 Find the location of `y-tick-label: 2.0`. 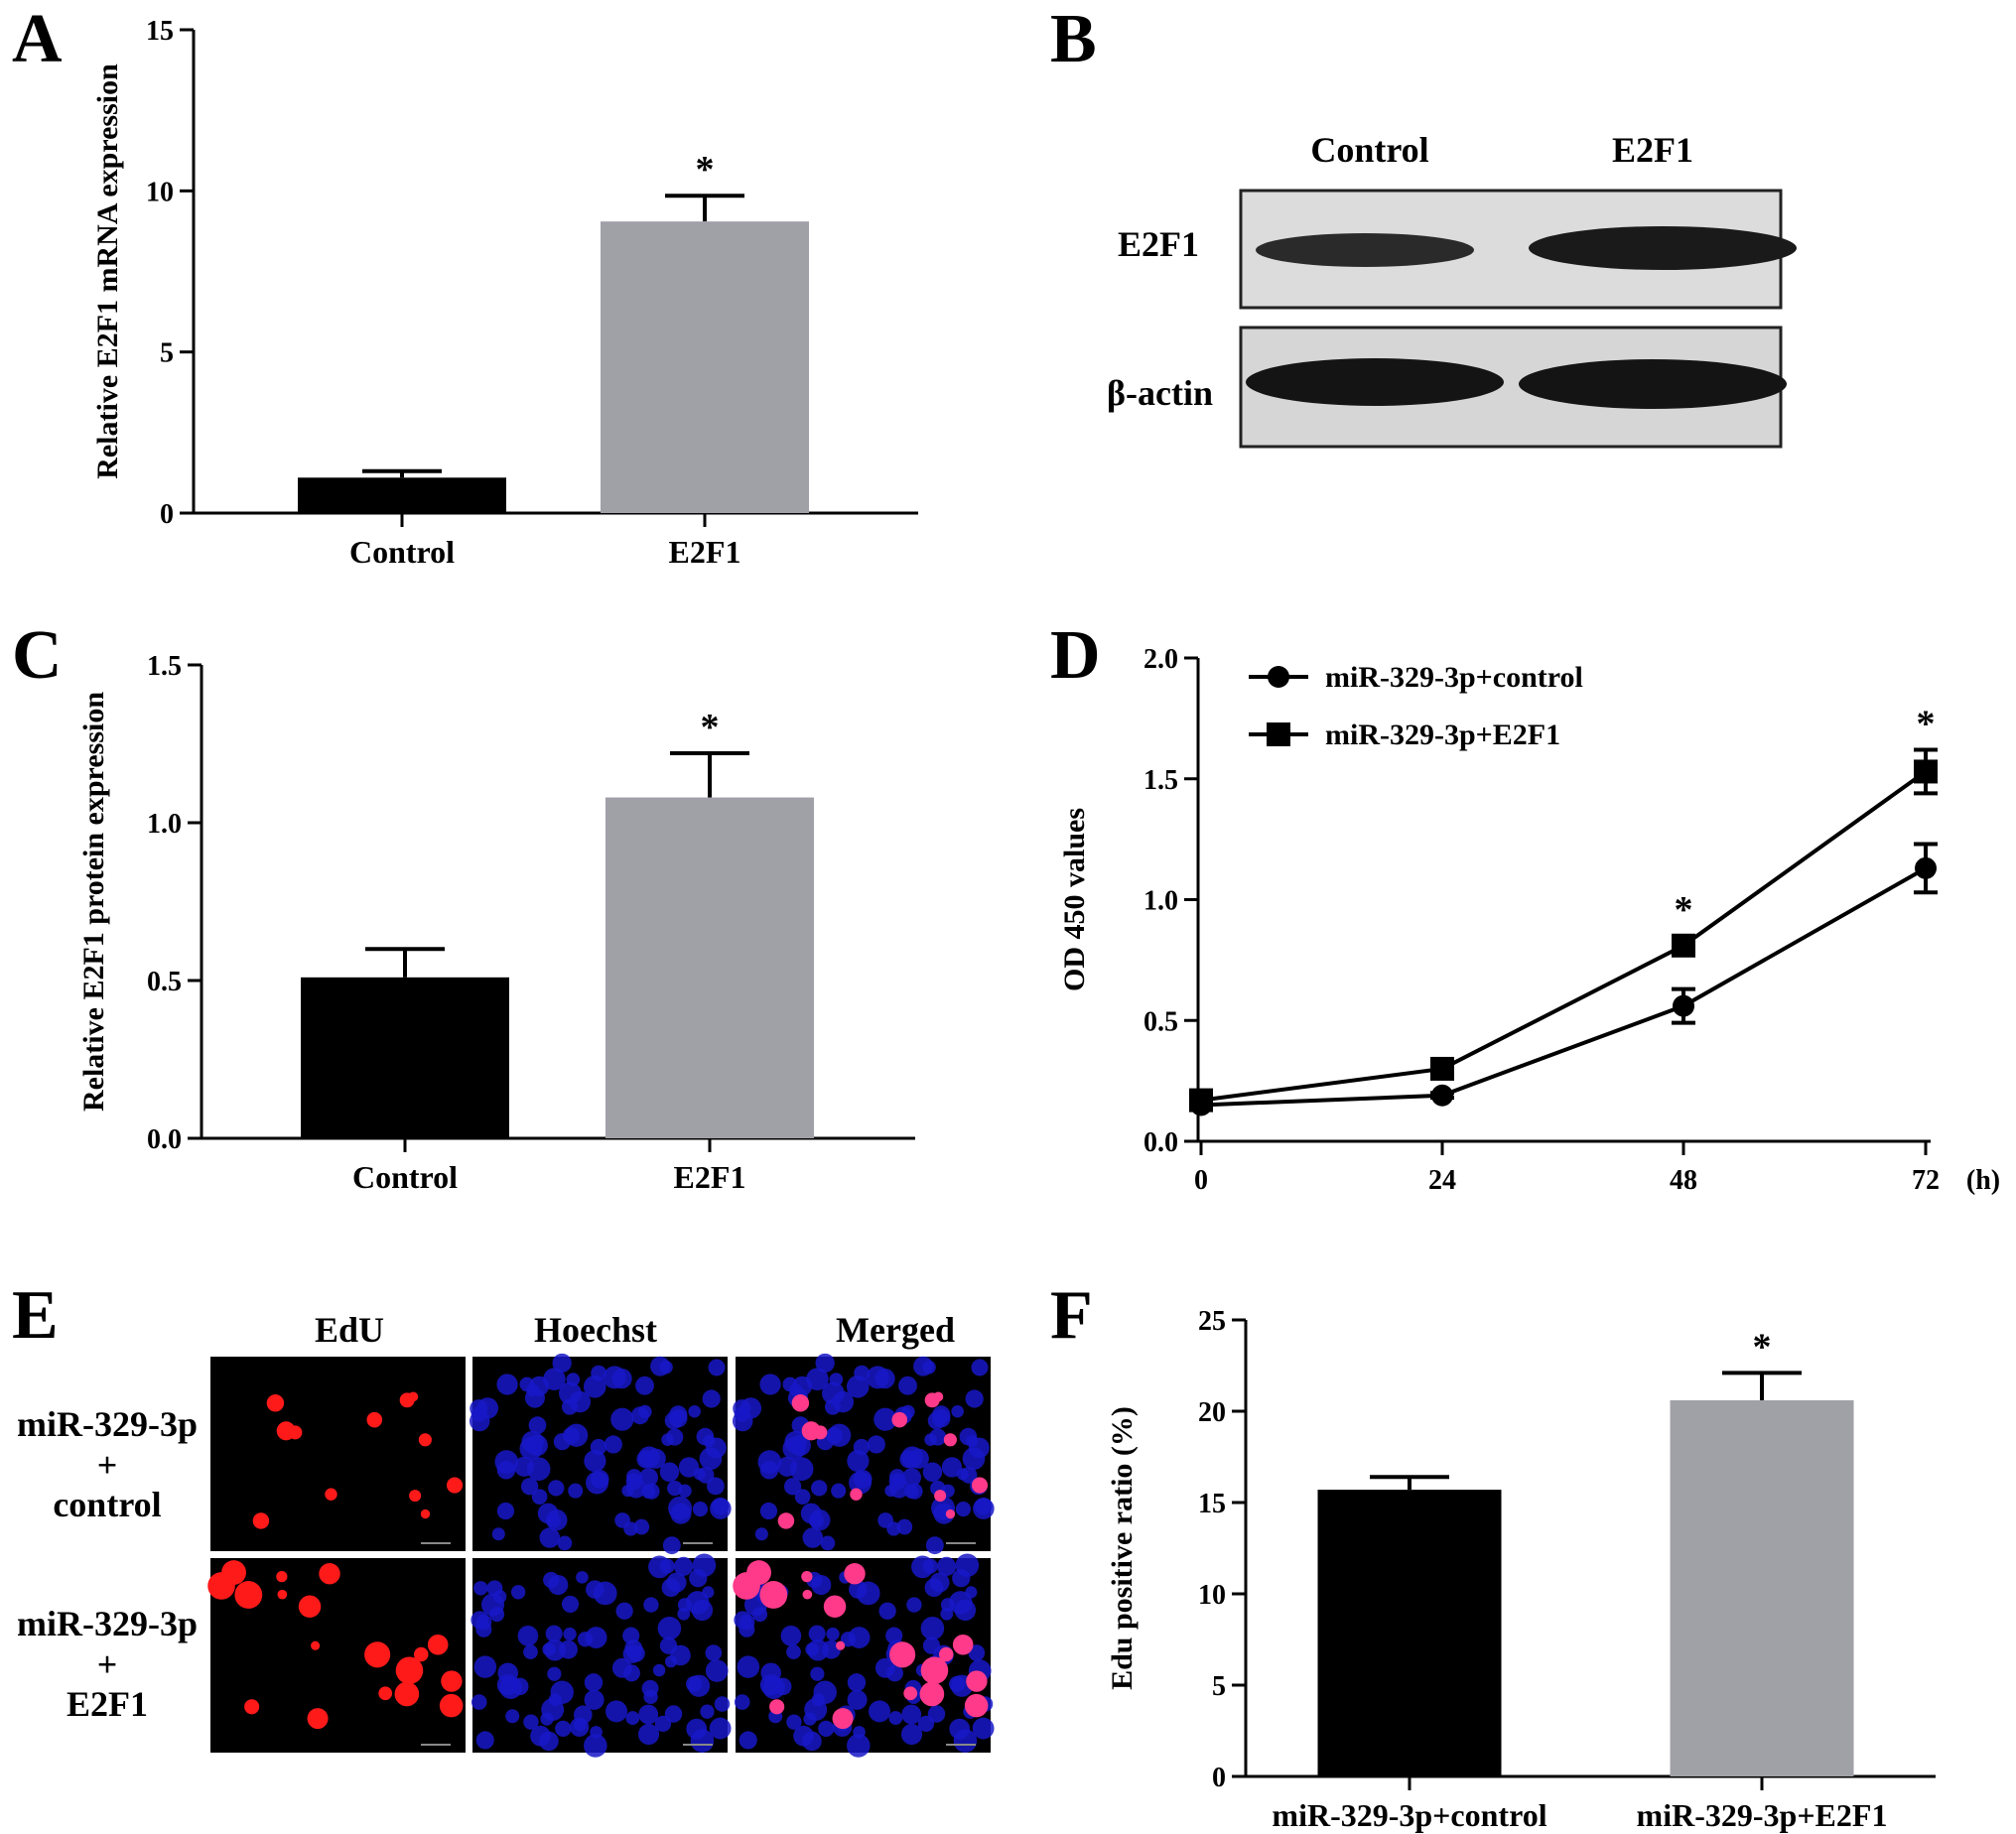

y-tick-label: 2.0 is located at coordinates (1161, 659).